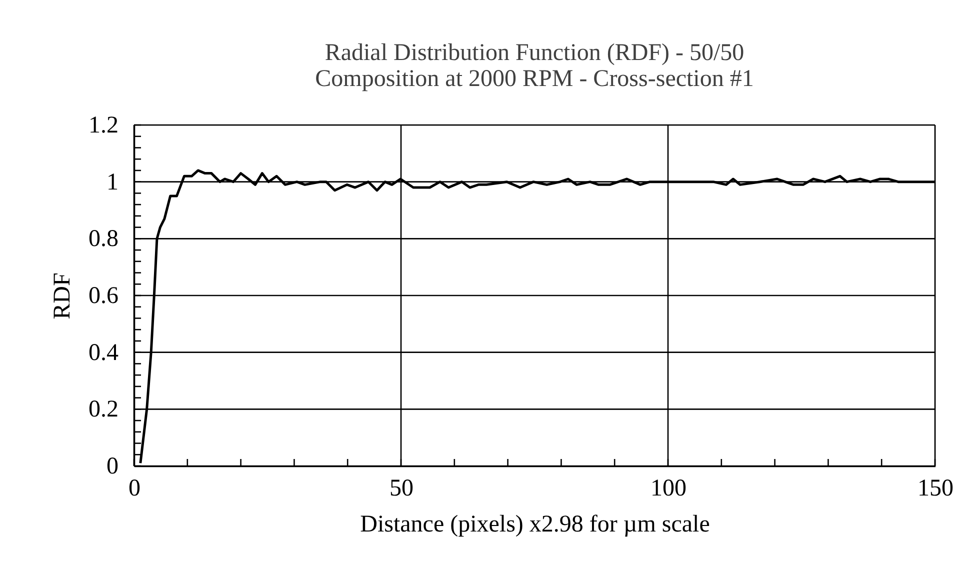 The width and height of the screenshot is (969, 584). Describe the element at coordinates (103, 296) in the screenshot. I see `y-tick-label: 0.6` at that location.